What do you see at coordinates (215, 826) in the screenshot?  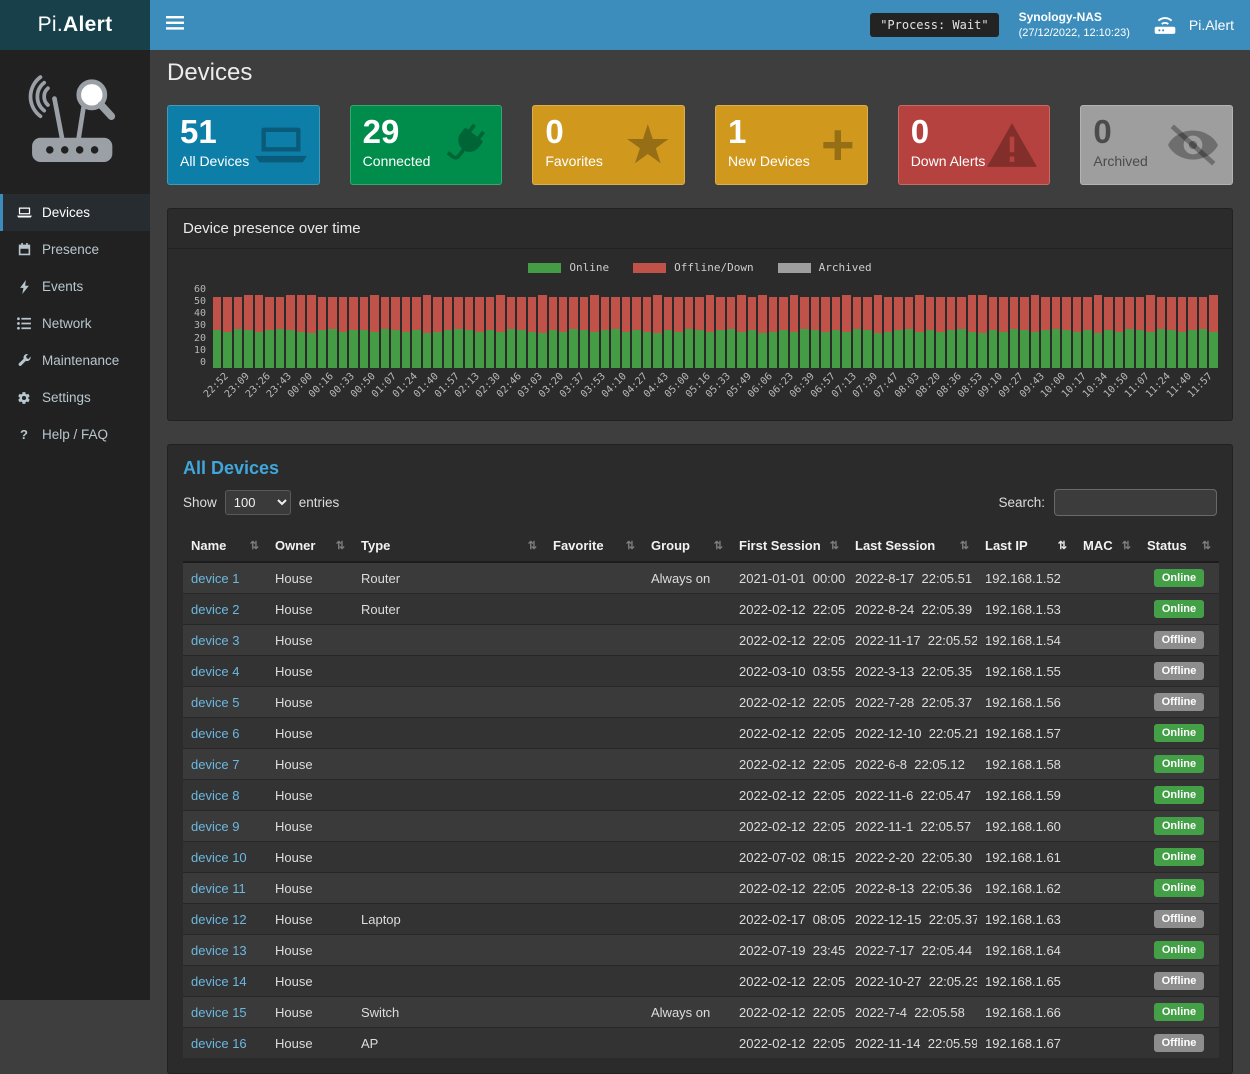 I see `device-link: device 9` at bounding box center [215, 826].